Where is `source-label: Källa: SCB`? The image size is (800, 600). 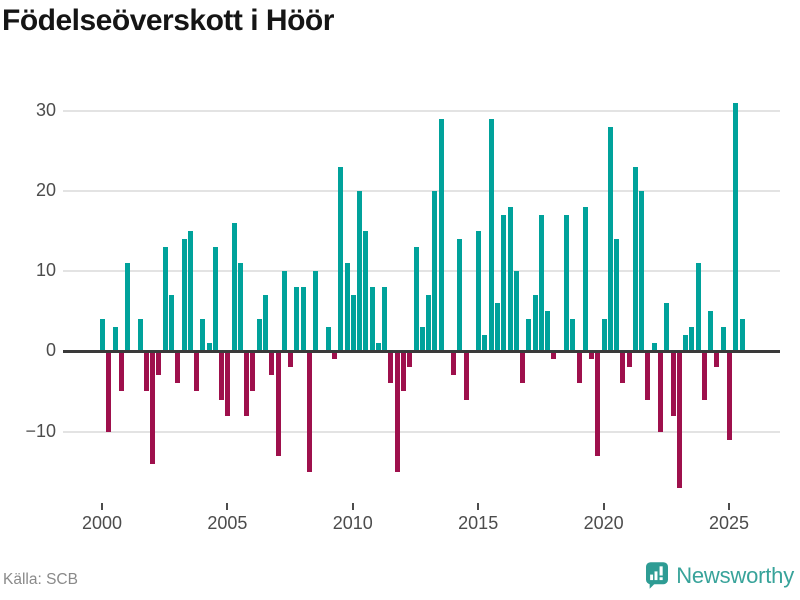
source-label: Källa: SCB is located at coordinates (40, 579).